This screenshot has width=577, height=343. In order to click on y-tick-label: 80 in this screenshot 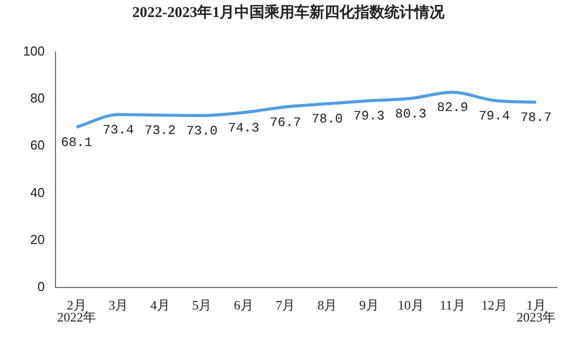, I will do `click(37, 98)`.